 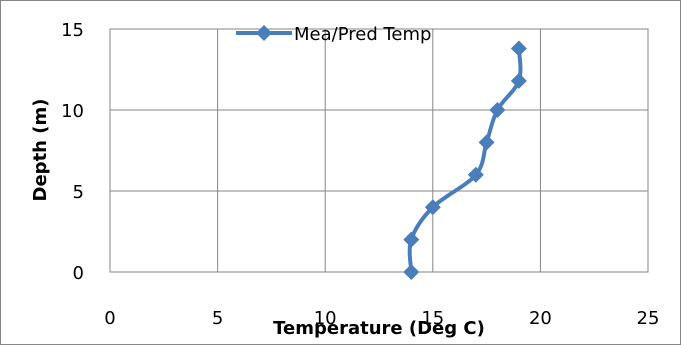 What do you see at coordinates (325, 318) in the screenshot?
I see `x-tick-label: 10` at bounding box center [325, 318].